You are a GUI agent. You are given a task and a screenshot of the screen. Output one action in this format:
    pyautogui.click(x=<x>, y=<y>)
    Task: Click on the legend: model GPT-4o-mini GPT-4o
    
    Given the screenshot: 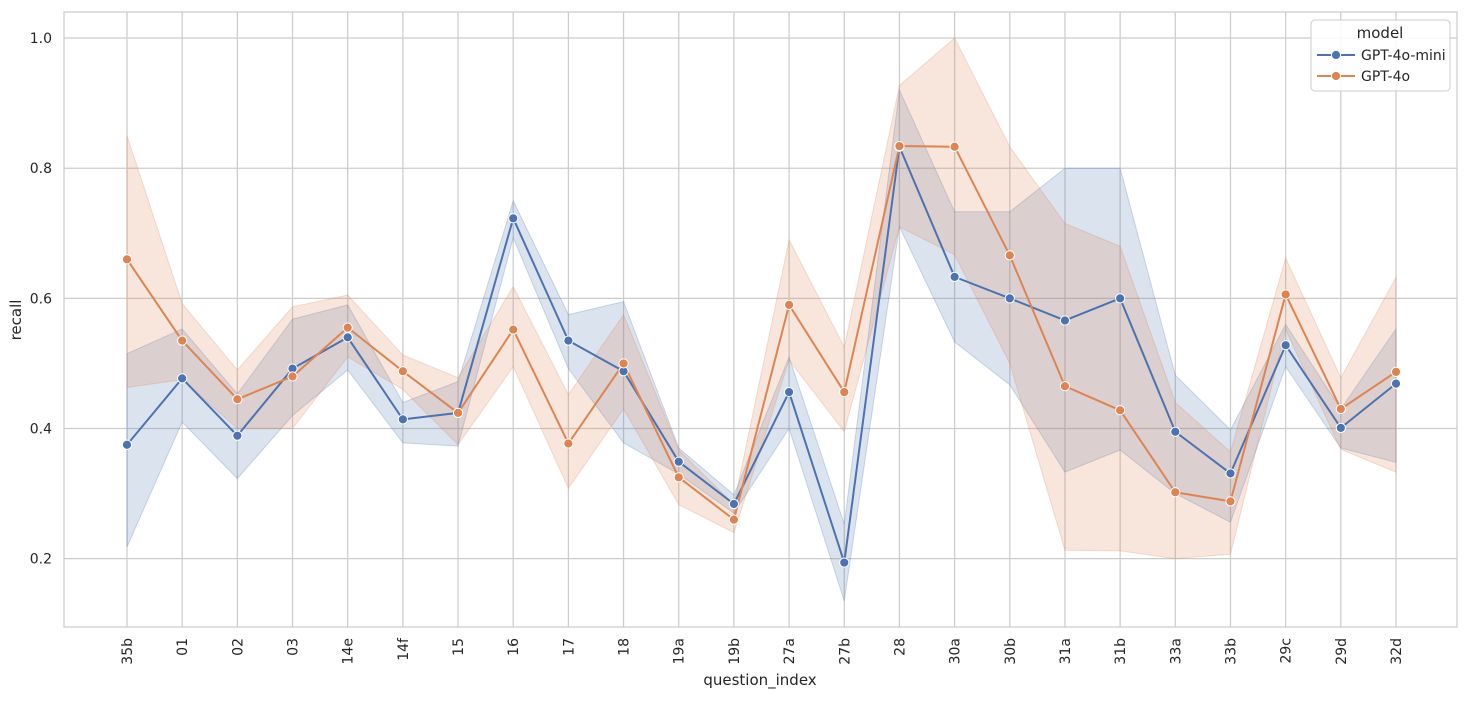 What is the action you would take?
    pyautogui.click(x=1380, y=55)
    